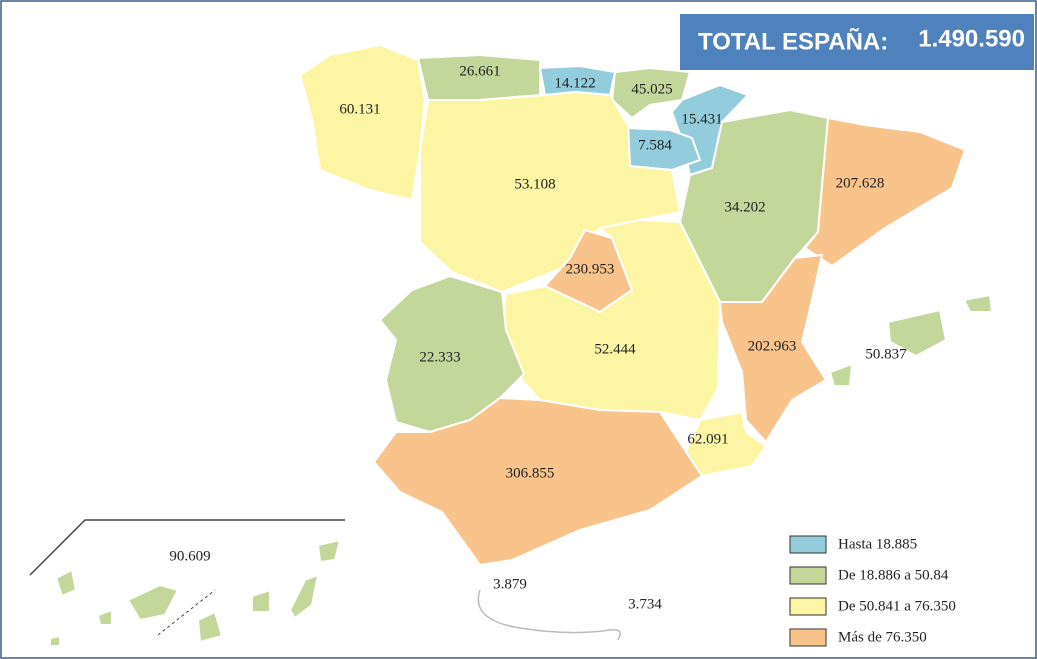  Describe the element at coordinates (897, 606) in the screenshot. I see `legend-label: De 50.841 a 76.350` at that location.